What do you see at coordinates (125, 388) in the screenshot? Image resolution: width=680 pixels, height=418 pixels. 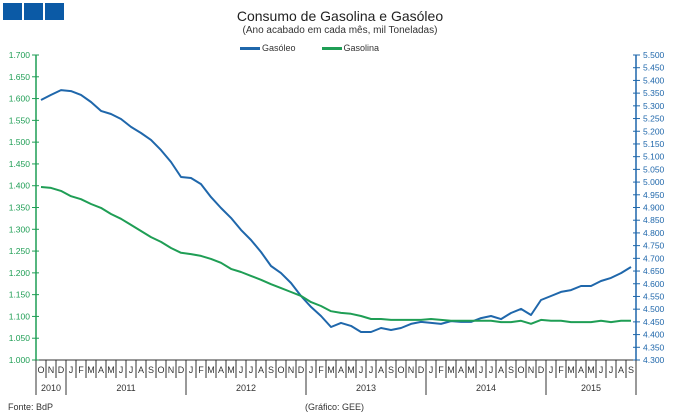 I see `year-label: 2011` at bounding box center [125, 388].